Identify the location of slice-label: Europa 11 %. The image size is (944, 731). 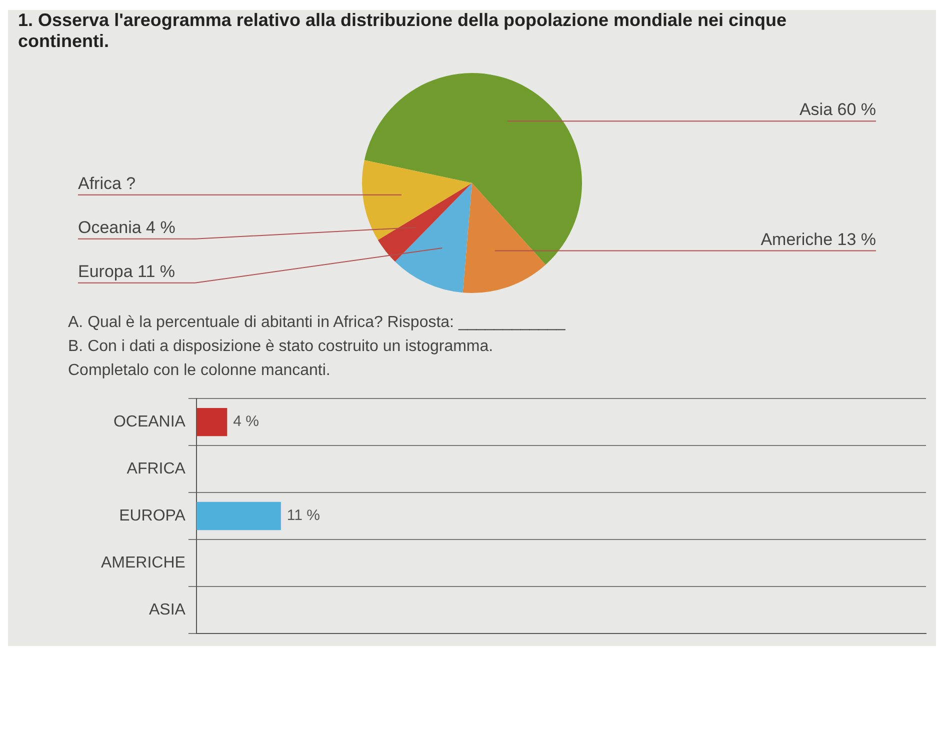
(127, 271).